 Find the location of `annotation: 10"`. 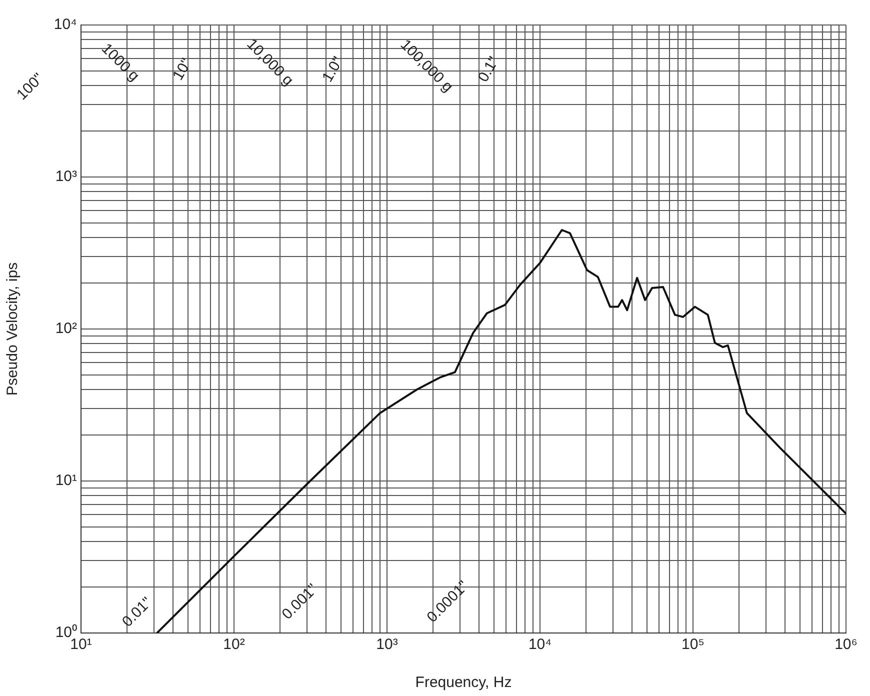

annotation: 10" is located at coordinates (183, 70).